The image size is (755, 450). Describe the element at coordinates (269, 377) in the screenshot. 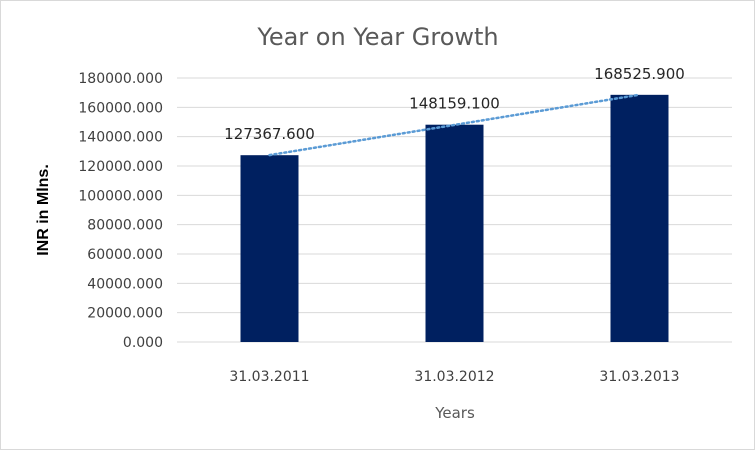

I see `x-tick-label: 31.03.2011` at that location.